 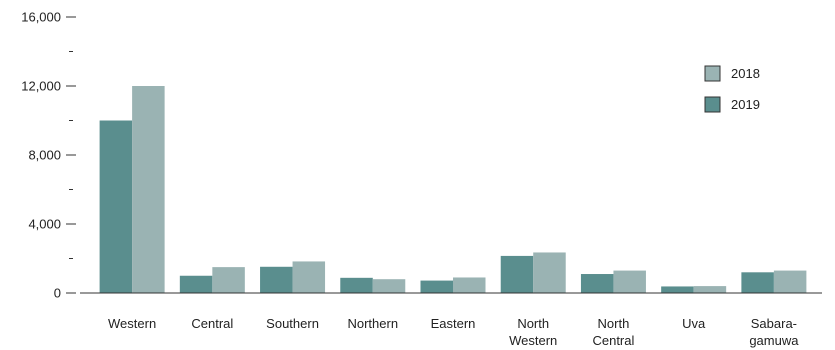 I want to click on x-tick-label: Western, so click(x=132, y=323).